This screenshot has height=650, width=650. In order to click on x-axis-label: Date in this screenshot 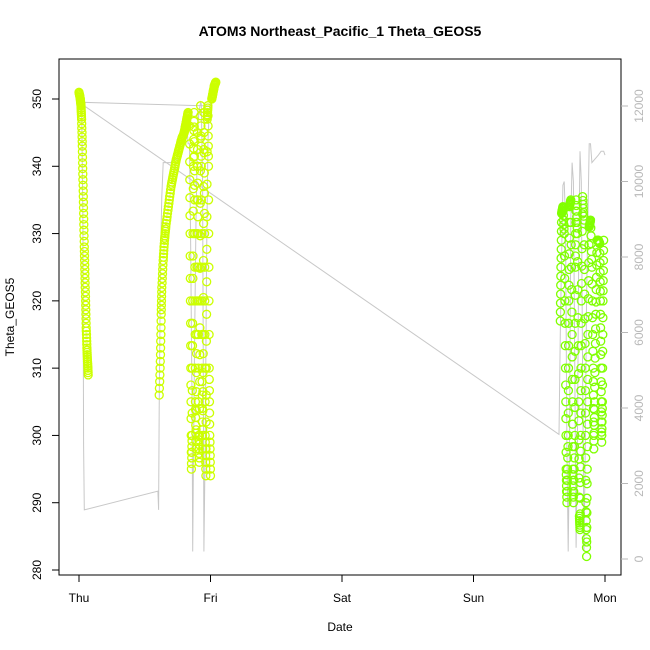, I will do `click(340, 627)`.